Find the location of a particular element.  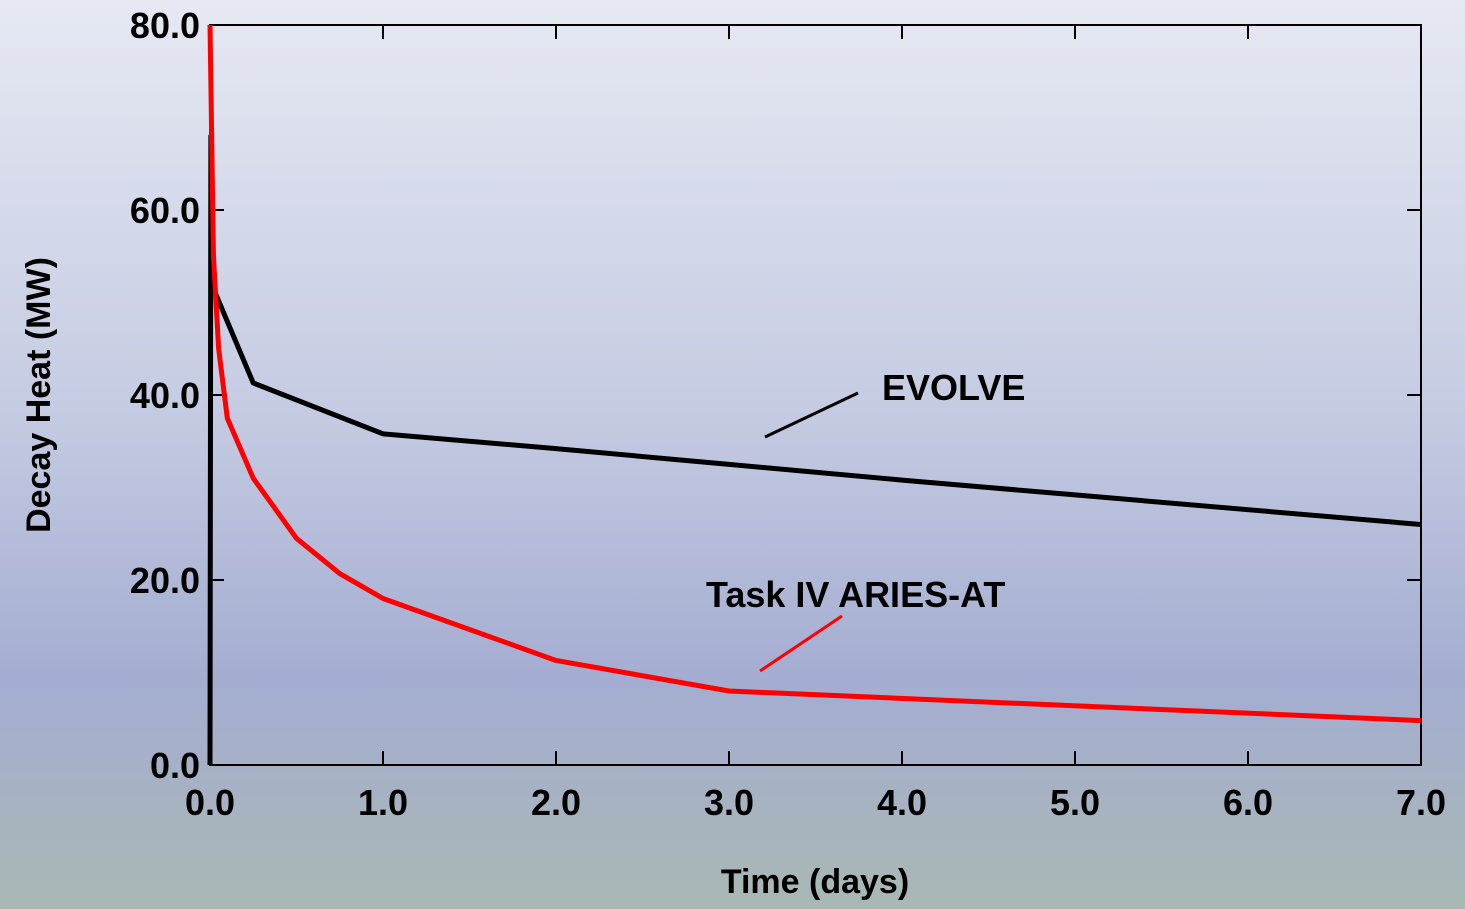

y-tick-label: 60.0 is located at coordinates (165, 210).